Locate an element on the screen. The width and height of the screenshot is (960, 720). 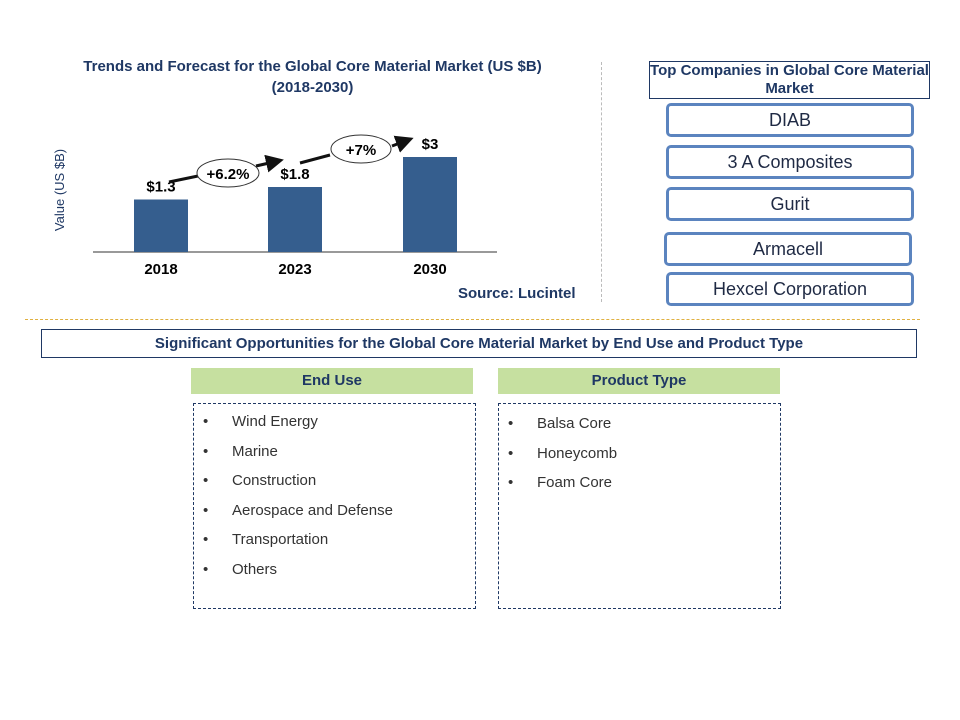
product-type-item: Balsa Core is located at coordinates (639, 430).